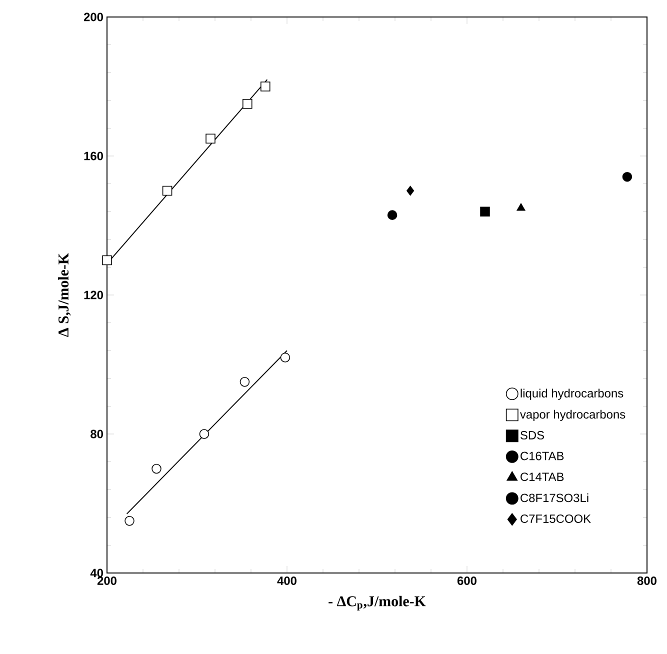 This screenshot has height=654, width=667. What do you see at coordinates (646, 580) in the screenshot?
I see `x-tick-label: 800` at bounding box center [646, 580].